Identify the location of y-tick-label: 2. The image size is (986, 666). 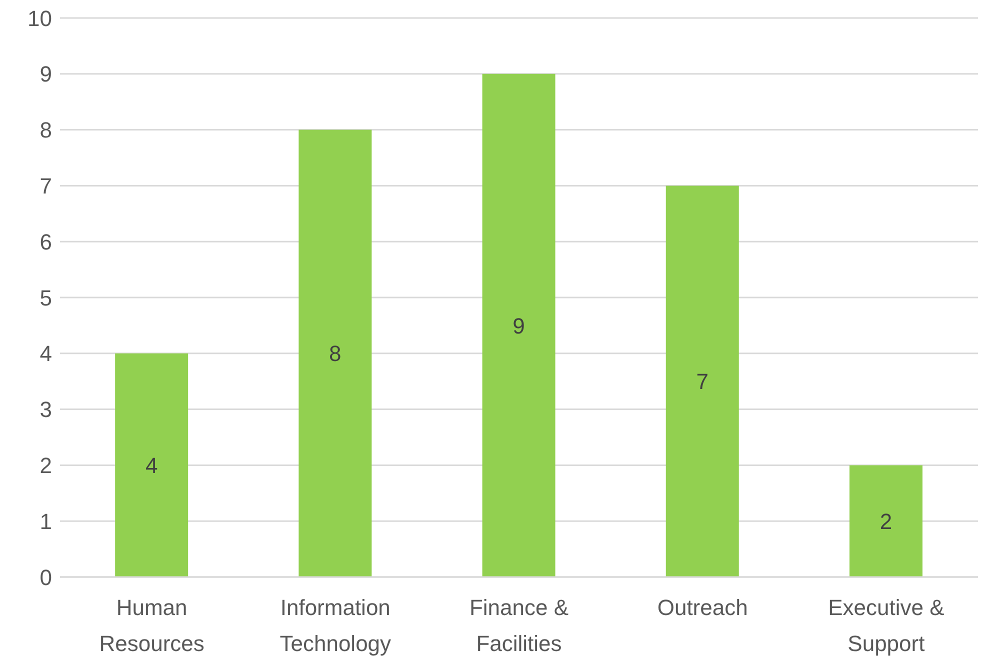
(46, 465).